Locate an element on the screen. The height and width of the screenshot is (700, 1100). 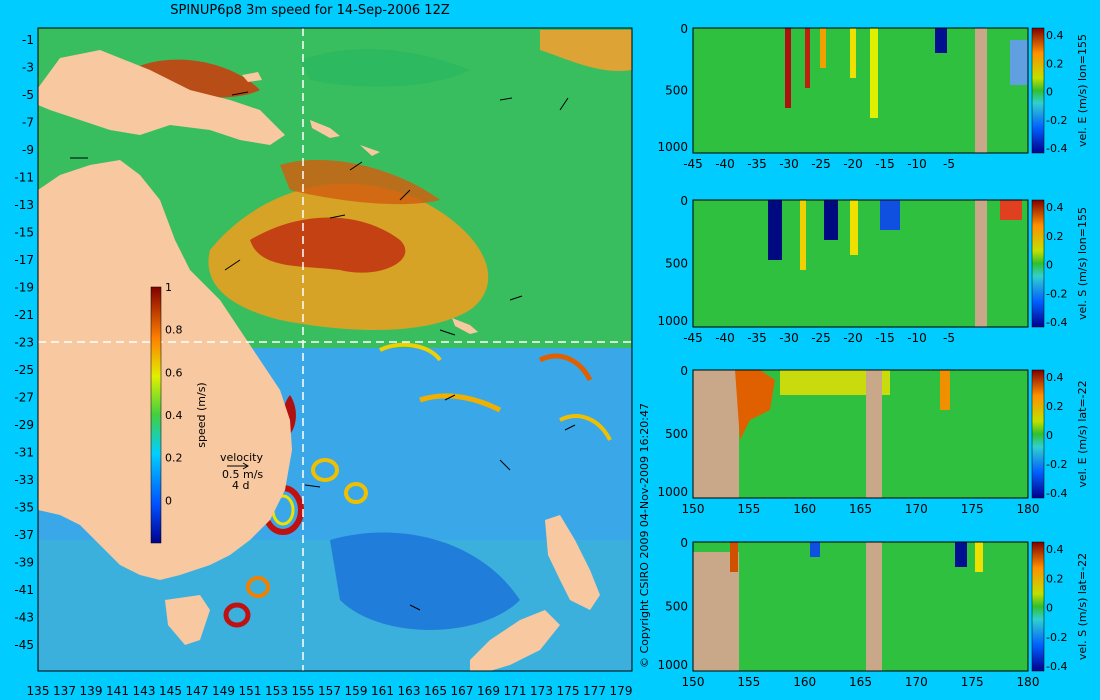
lon-tick-label: 137 is located at coordinates (64, 691).